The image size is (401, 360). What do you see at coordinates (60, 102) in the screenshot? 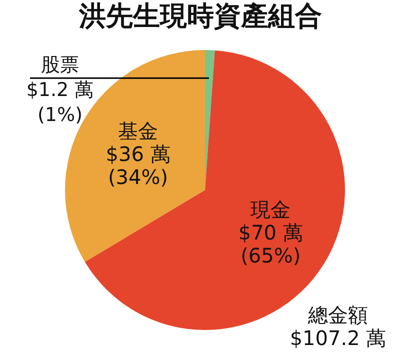
I see `data-label: $1.2 萬 (1%)` at bounding box center [60, 102].